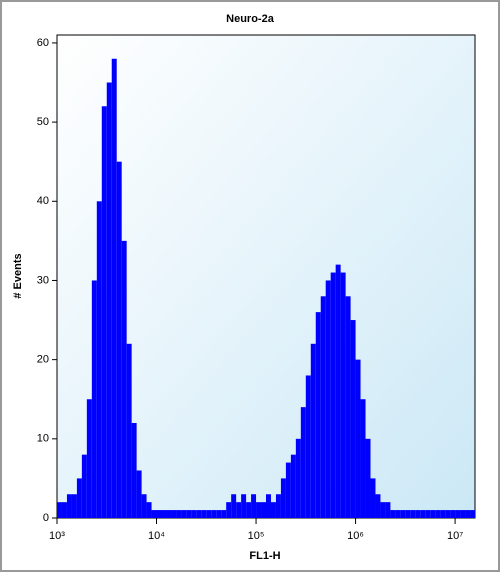  What do you see at coordinates (43, 360) in the screenshot?
I see `y-tick-label: 20` at bounding box center [43, 360].